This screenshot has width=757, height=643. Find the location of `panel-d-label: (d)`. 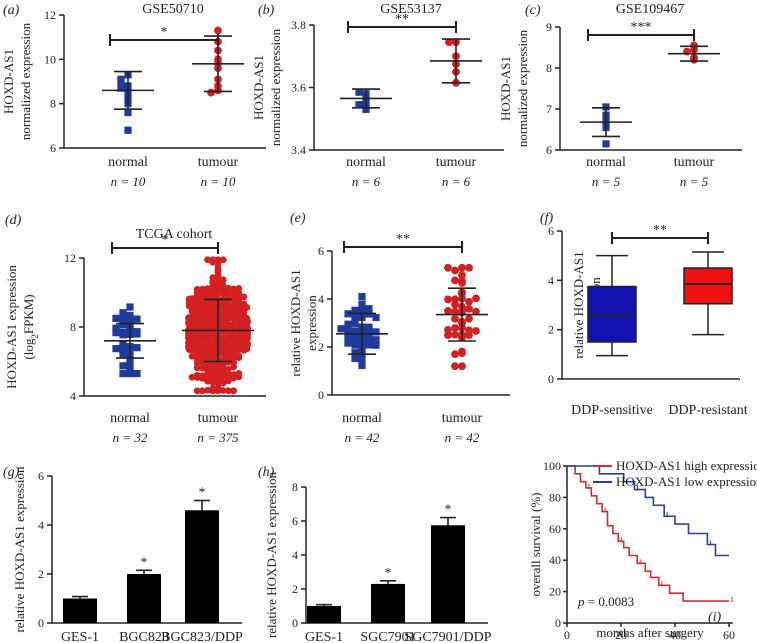

panel-d-label: (d) is located at coordinates (13, 220).